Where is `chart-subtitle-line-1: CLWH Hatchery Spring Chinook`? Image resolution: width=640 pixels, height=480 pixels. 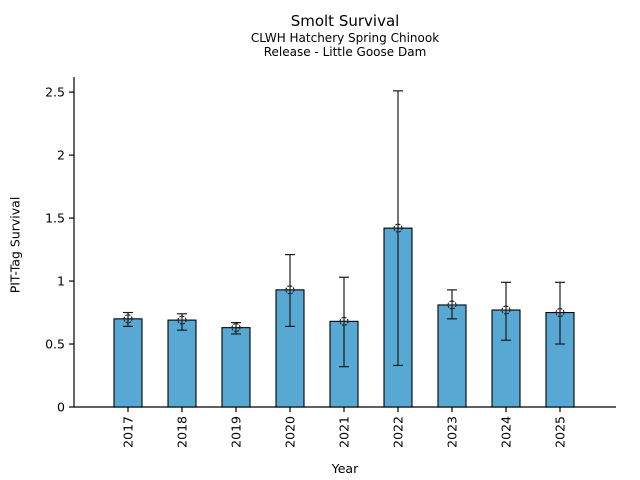 chart-subtitle-line-1: CLWH Hatchery Spring Chinook is located at coordinates (345, 38).